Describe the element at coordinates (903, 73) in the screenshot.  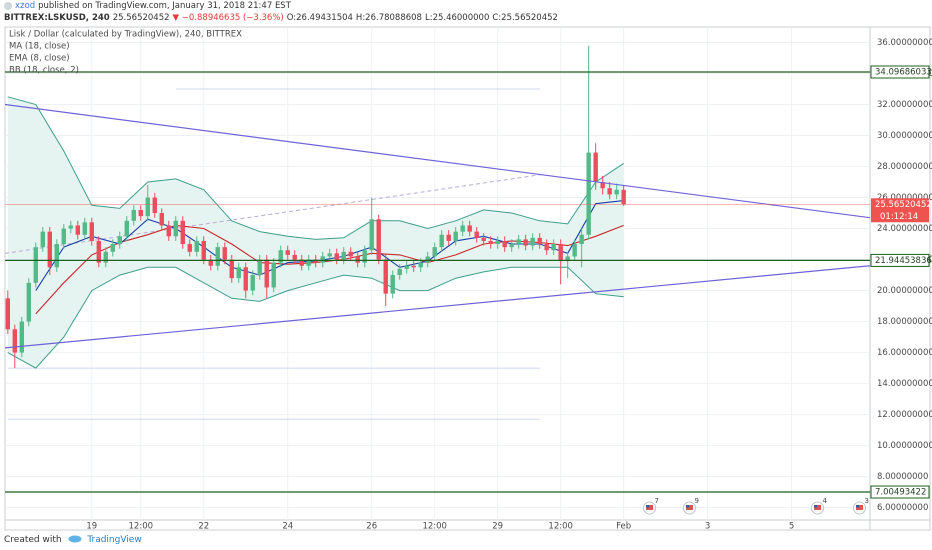
I see `level-label: 34.09686033` at that location.